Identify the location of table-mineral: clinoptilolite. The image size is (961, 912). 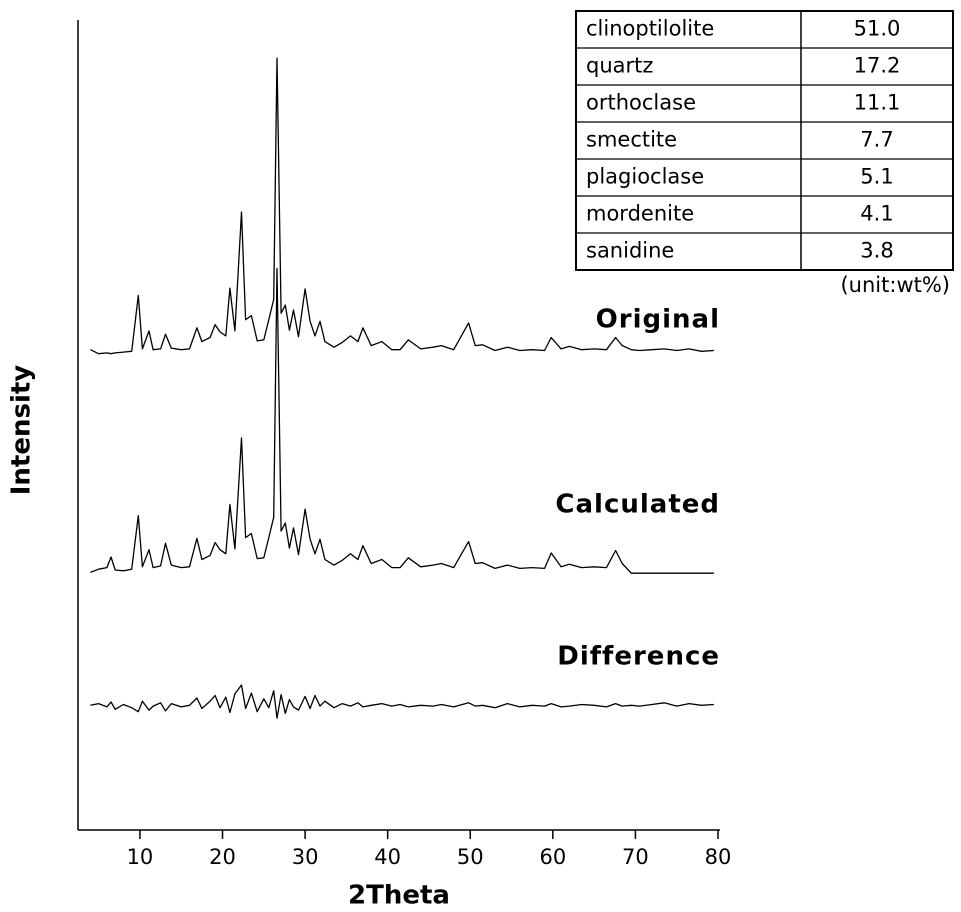
(650, 29).